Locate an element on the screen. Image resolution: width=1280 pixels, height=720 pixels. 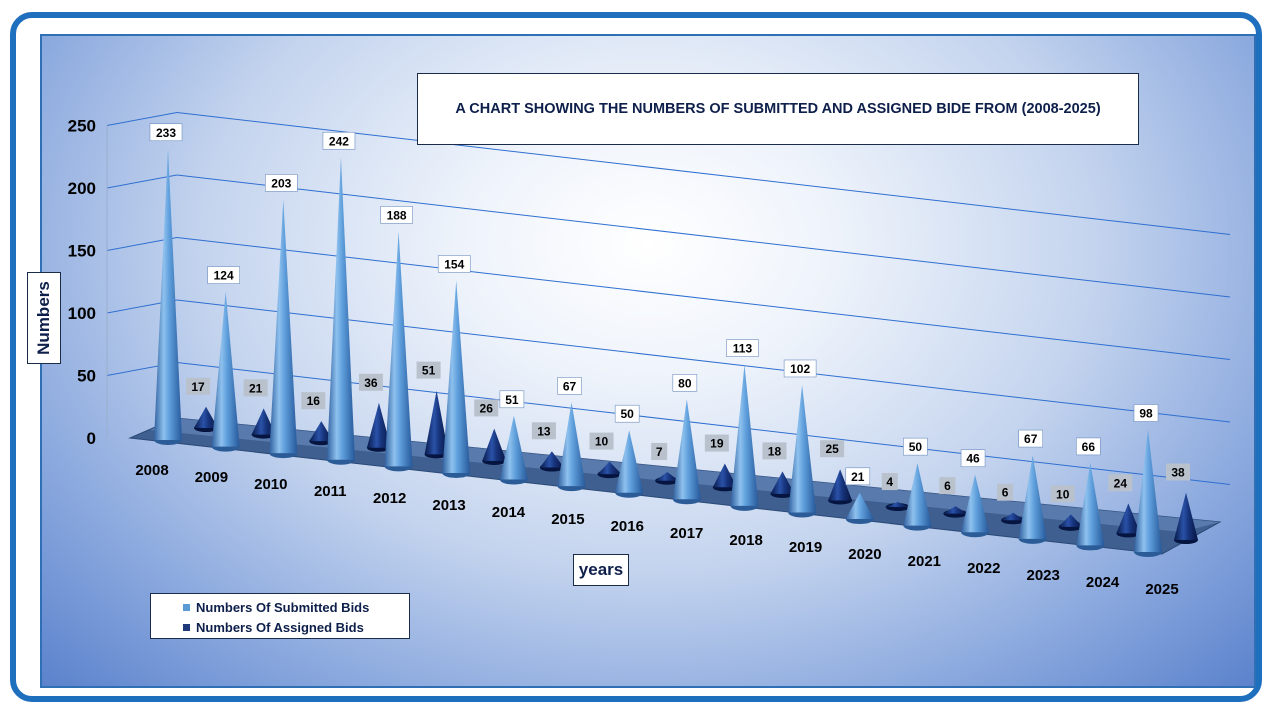
data-label-assigned-2009-bg is located at coordinates (255, 388).